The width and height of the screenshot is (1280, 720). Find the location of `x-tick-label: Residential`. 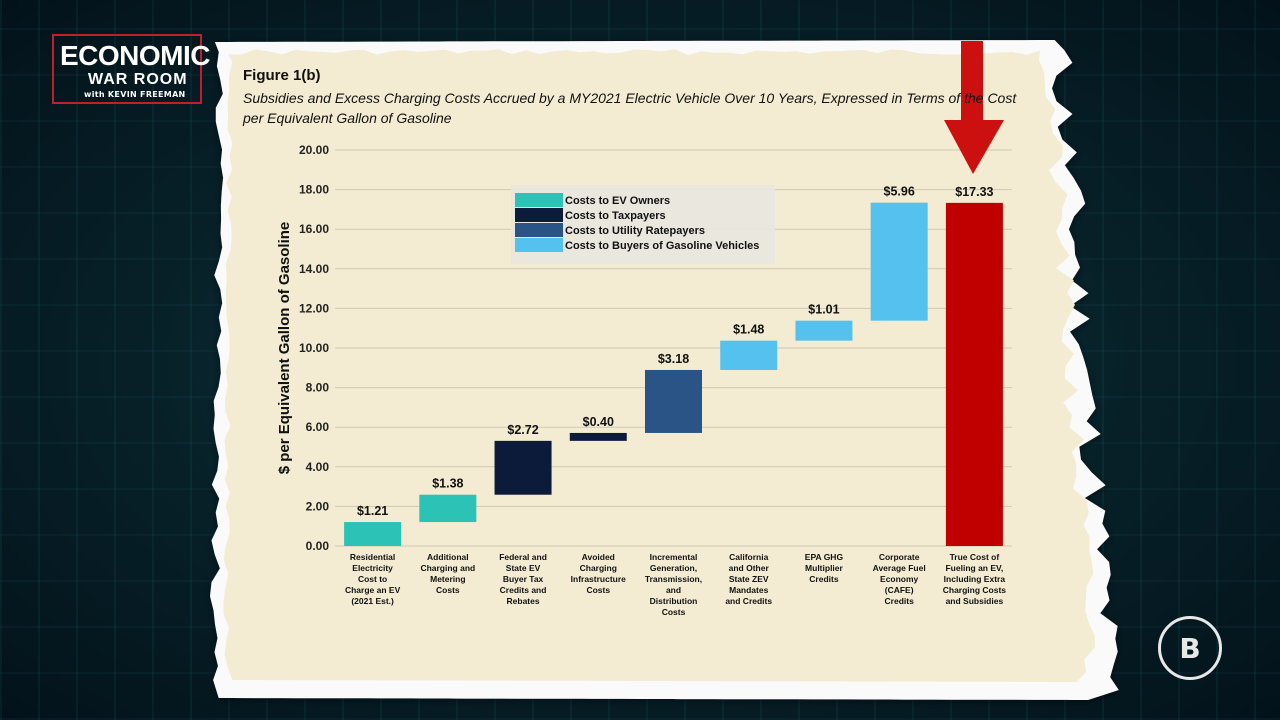

x-tick-label: Residential is located at coordinates (372, 557).